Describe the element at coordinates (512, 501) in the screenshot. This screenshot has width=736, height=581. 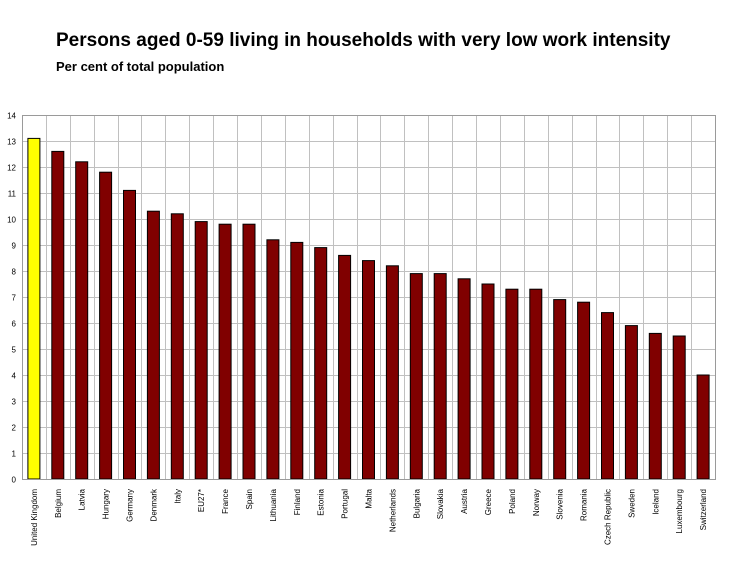
I see `x-tick-label: Poland` at that location.